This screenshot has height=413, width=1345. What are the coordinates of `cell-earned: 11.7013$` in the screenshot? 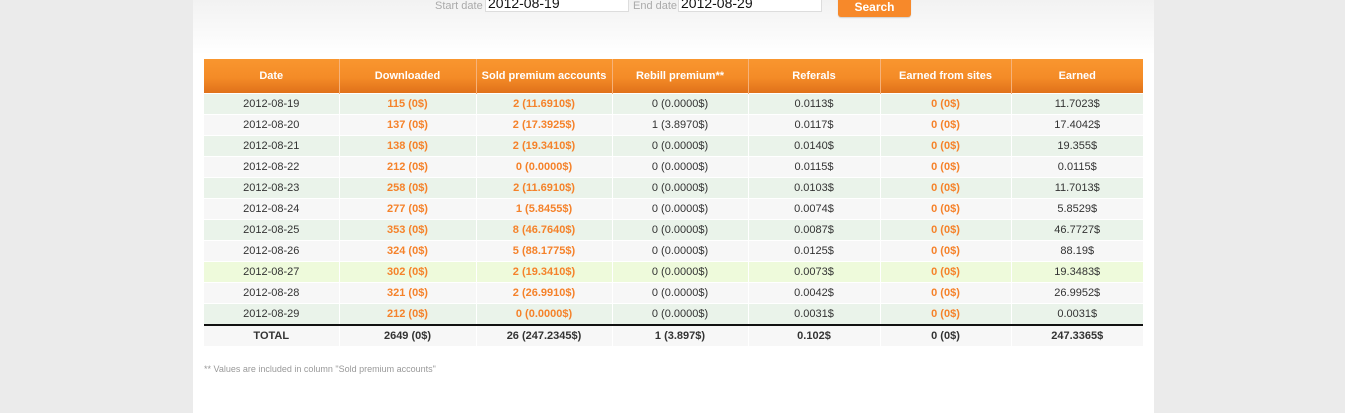 It's located at (1076, 188).